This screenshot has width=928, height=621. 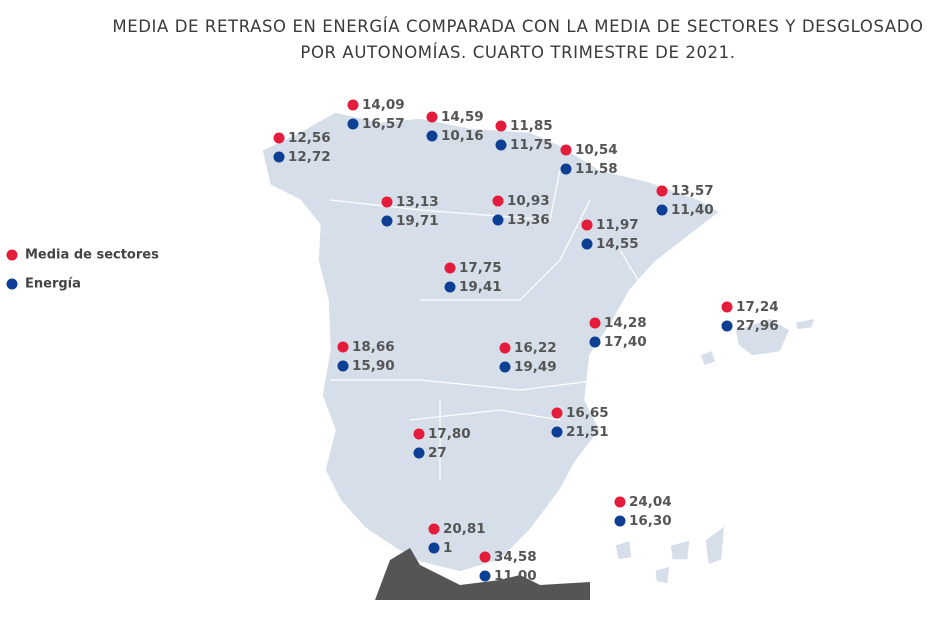 I want to click on region-point: 11,97 14,55, so click(x=610, y=234).